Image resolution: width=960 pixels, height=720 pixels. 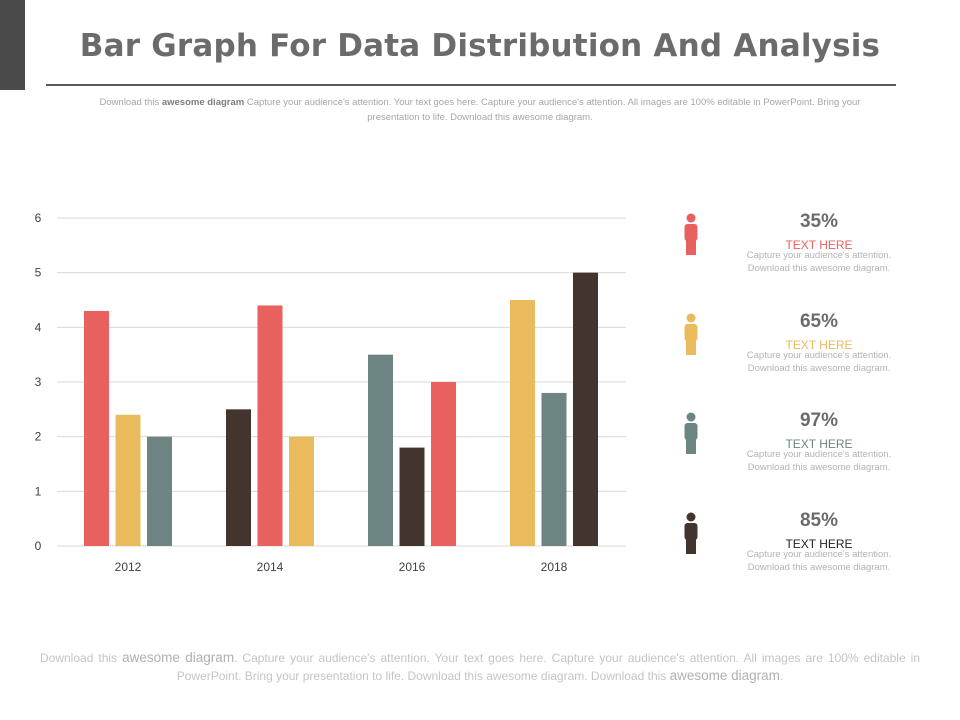 I want to click on title-divider, so click(x=471, y=85).